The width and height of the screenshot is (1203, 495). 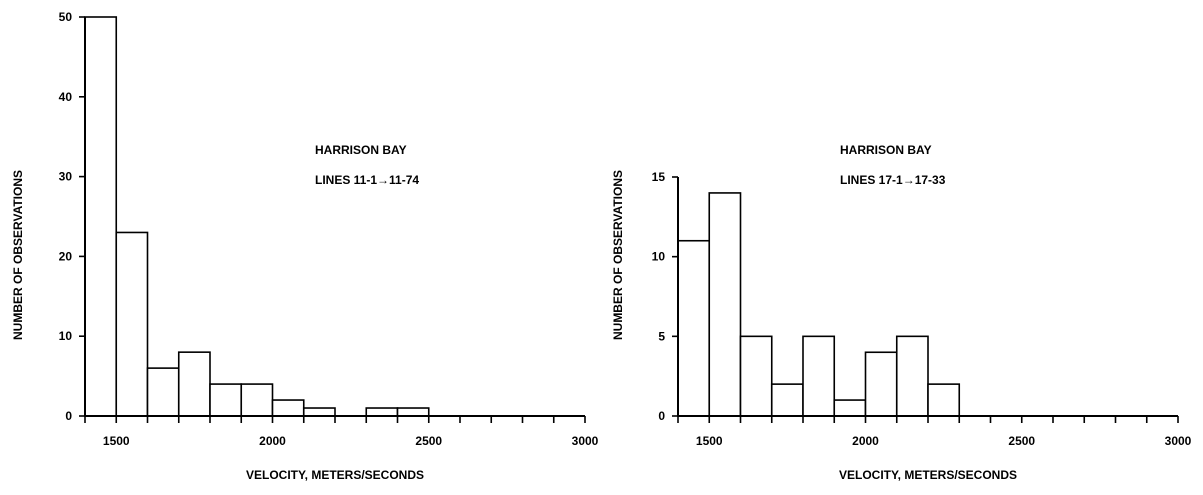 What do you see at coordinates (367, 180) in the screenshot?
I see `annotation-line: LINES 11-1→11-74` at bounding box center [367, 180].